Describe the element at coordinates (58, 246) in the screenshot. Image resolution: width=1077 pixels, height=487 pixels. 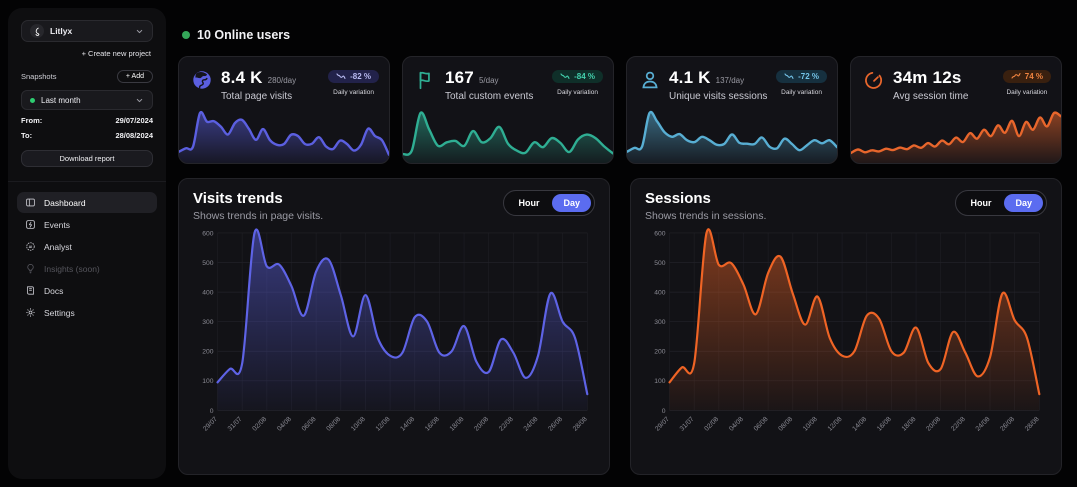
I see `sidebar-item-label: Analyst` at that location.